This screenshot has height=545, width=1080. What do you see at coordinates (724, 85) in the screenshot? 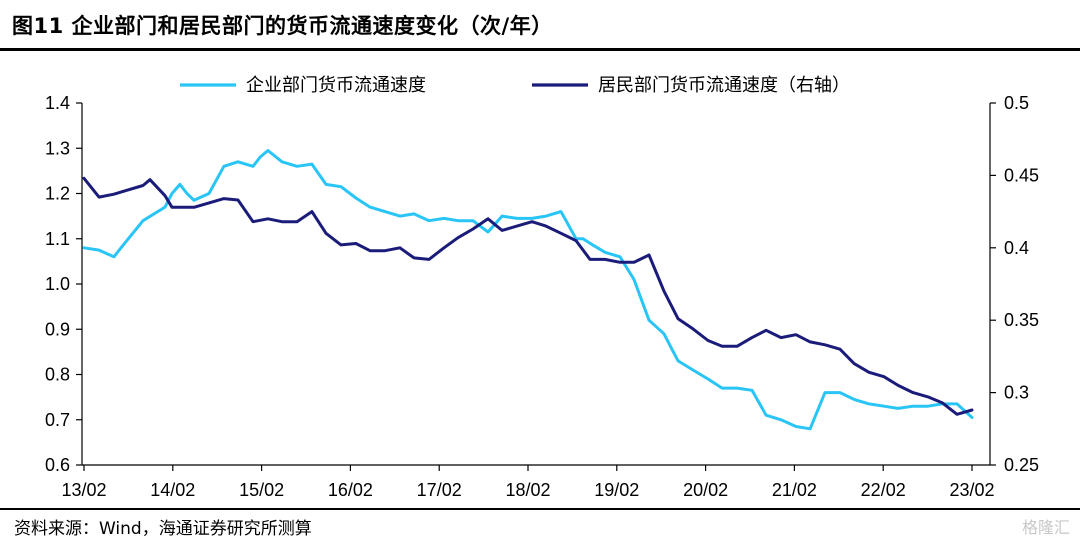
I see `legend-label: 居民部门货币流通速度（右轴）` at bounding box center [724, 85].